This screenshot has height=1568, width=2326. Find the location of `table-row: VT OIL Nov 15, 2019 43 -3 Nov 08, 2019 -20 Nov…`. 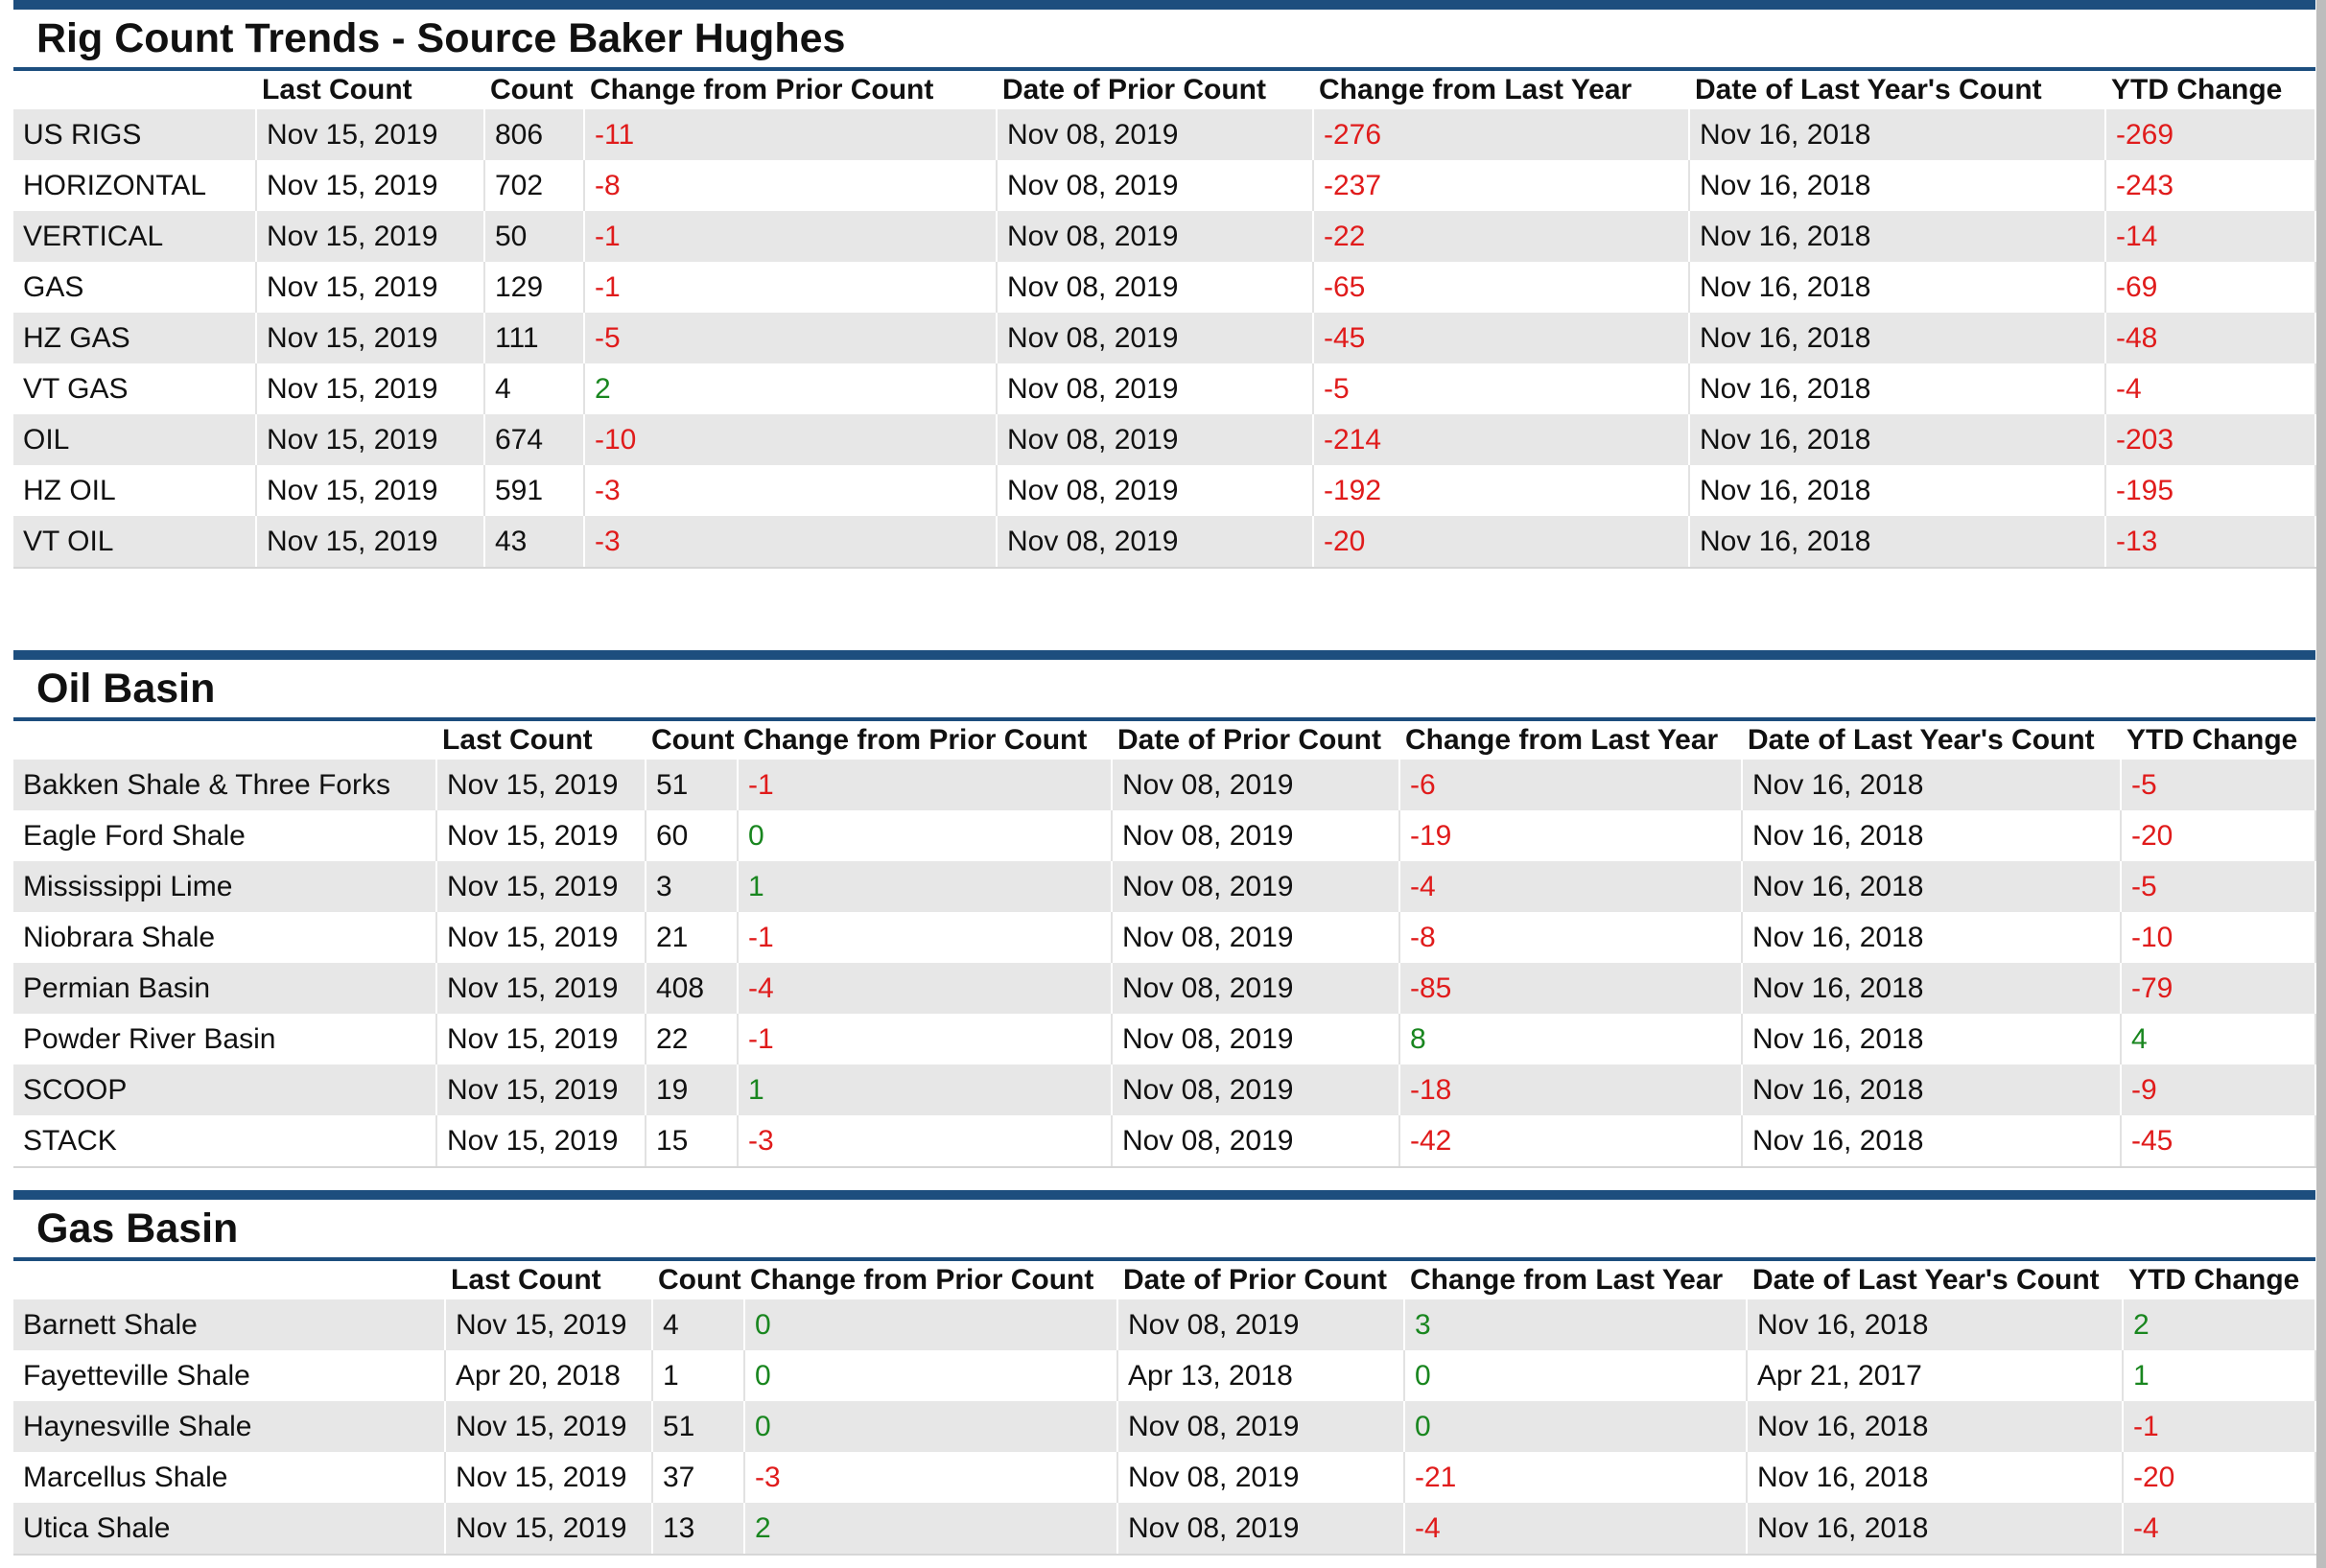

table-row: VT OIL Nov 15, 2019 43 -3 Nov 08, 2019 -20 Nov… is located at coordinates (1164, 542).